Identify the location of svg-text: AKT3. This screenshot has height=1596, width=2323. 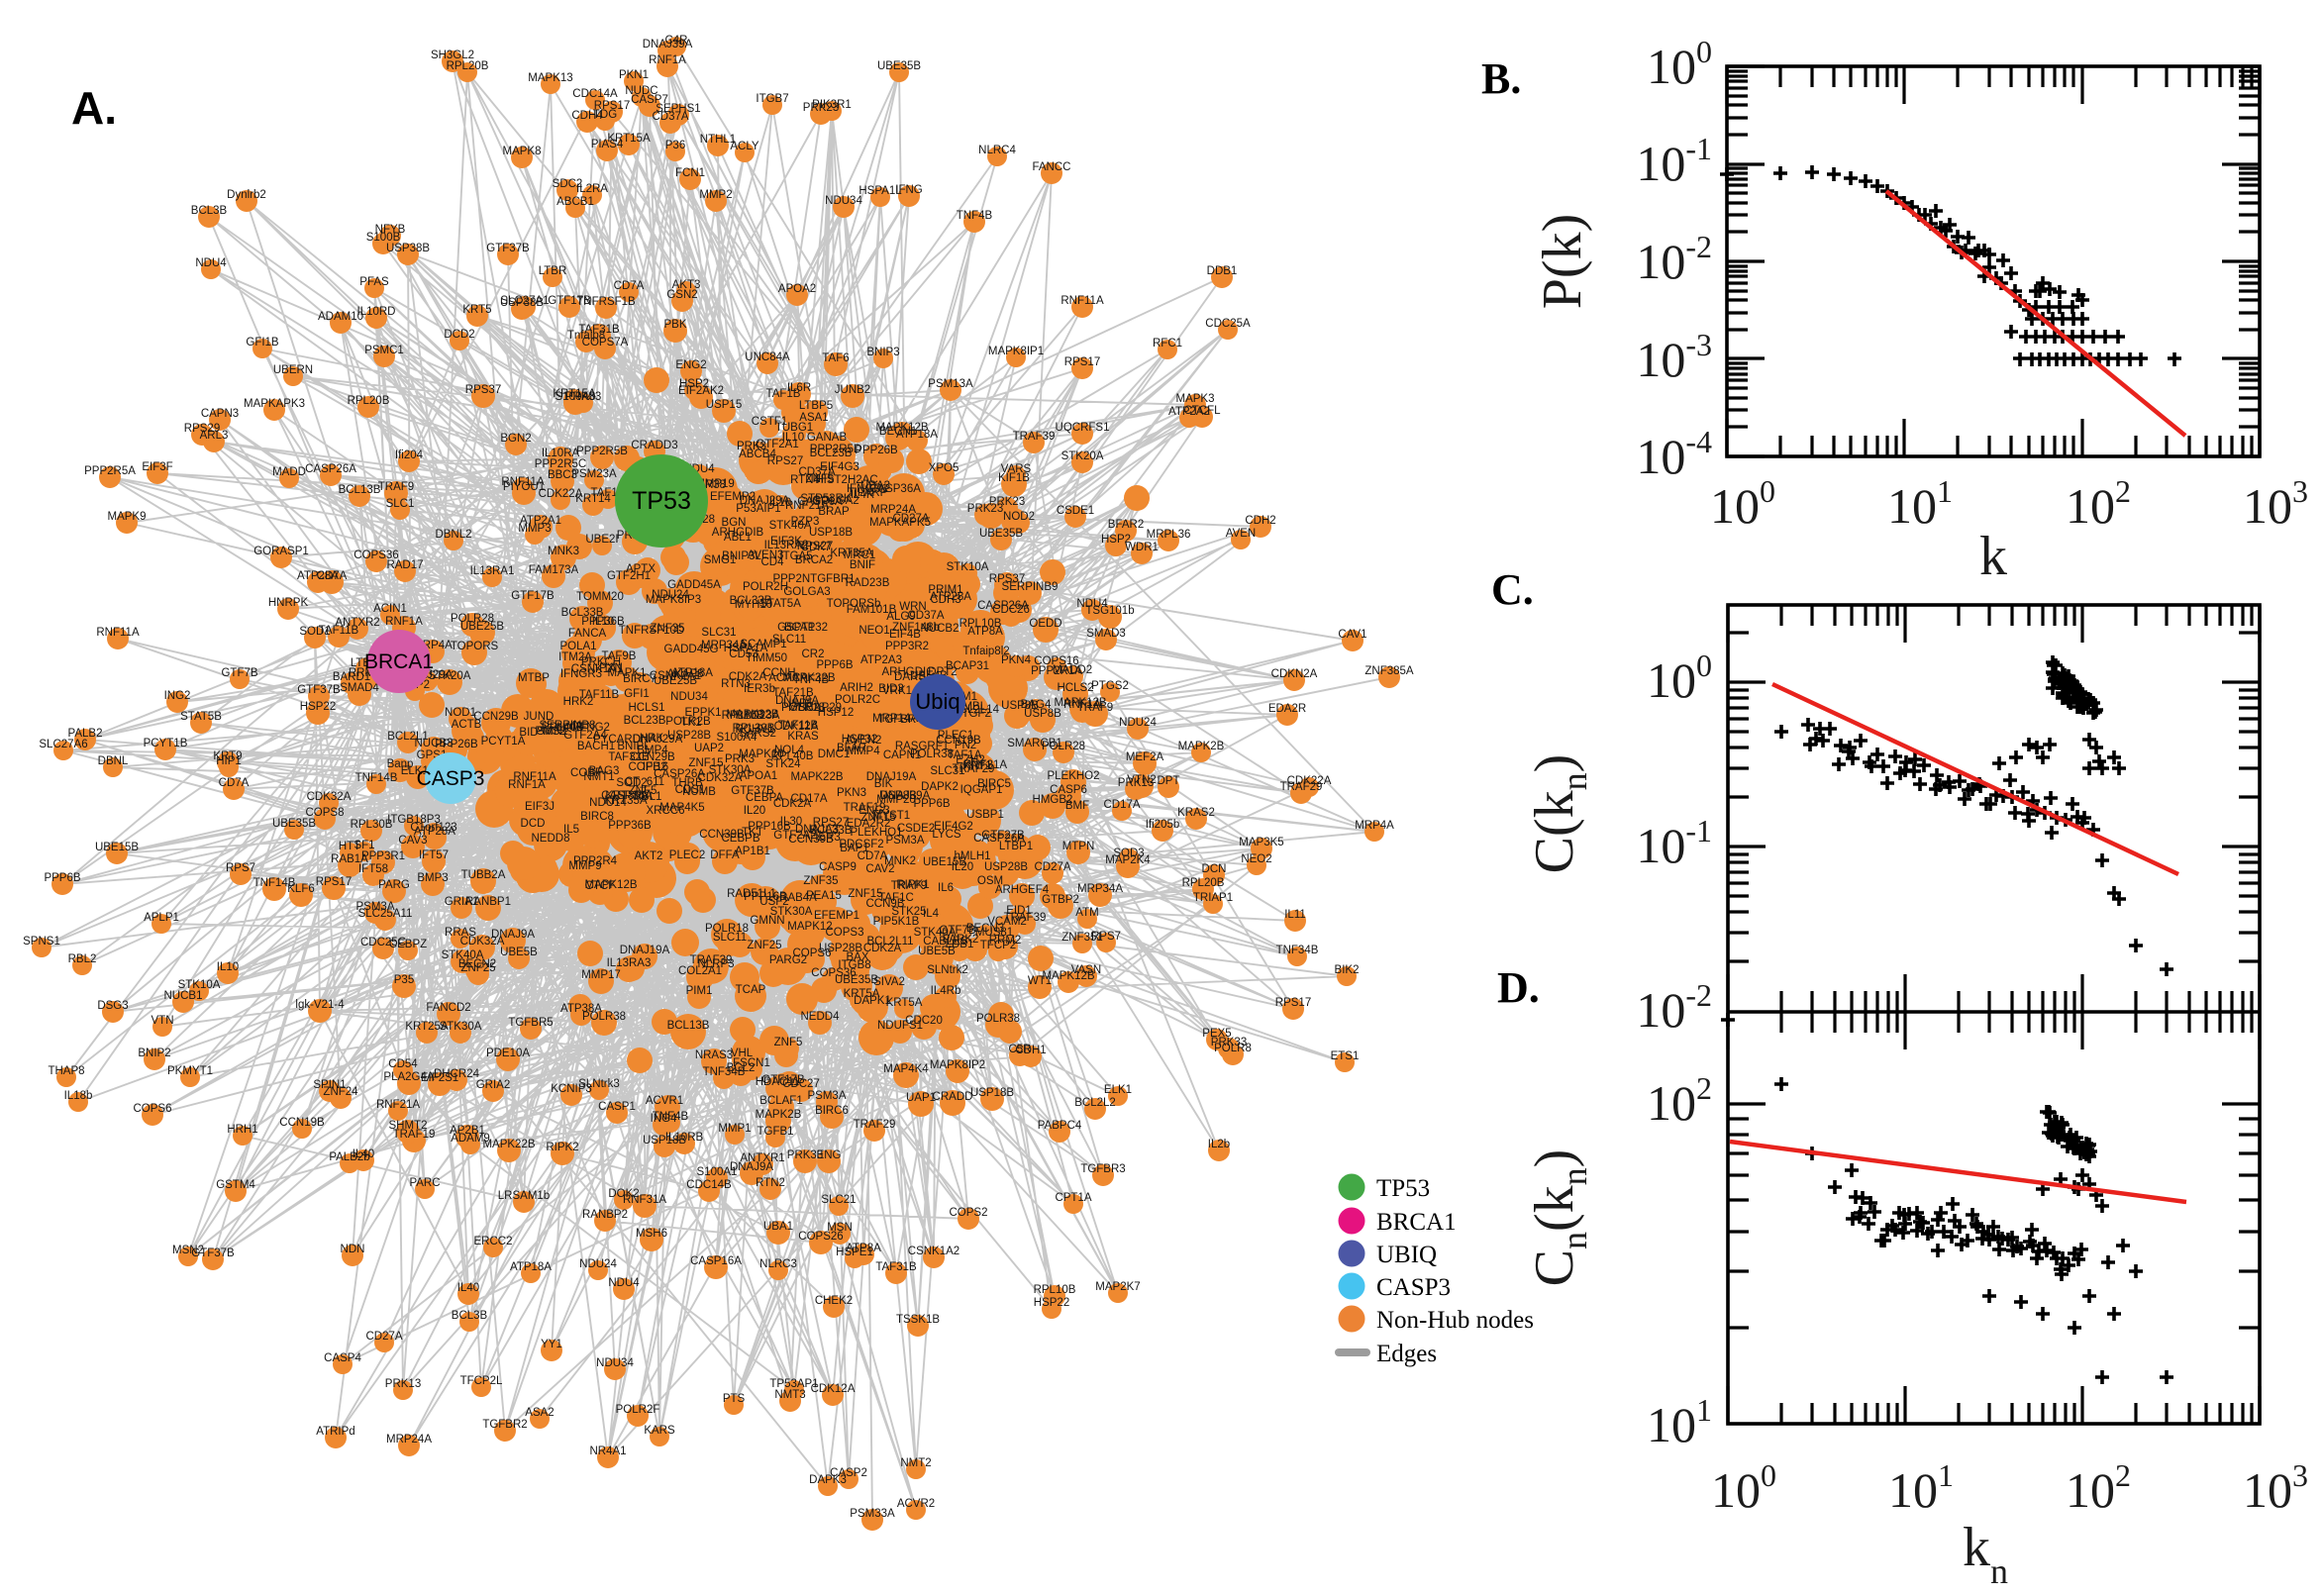
(687, 285).